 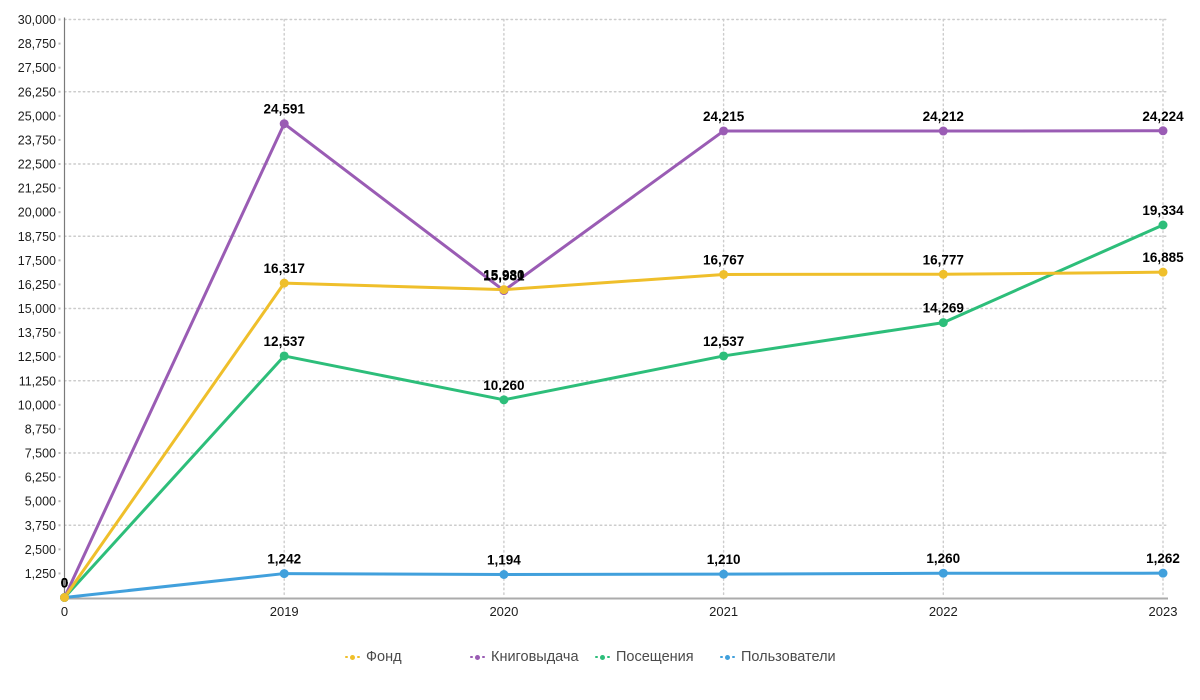 I want to click on data-label-polzovateli: 1,242, so click(x=284, y=559).